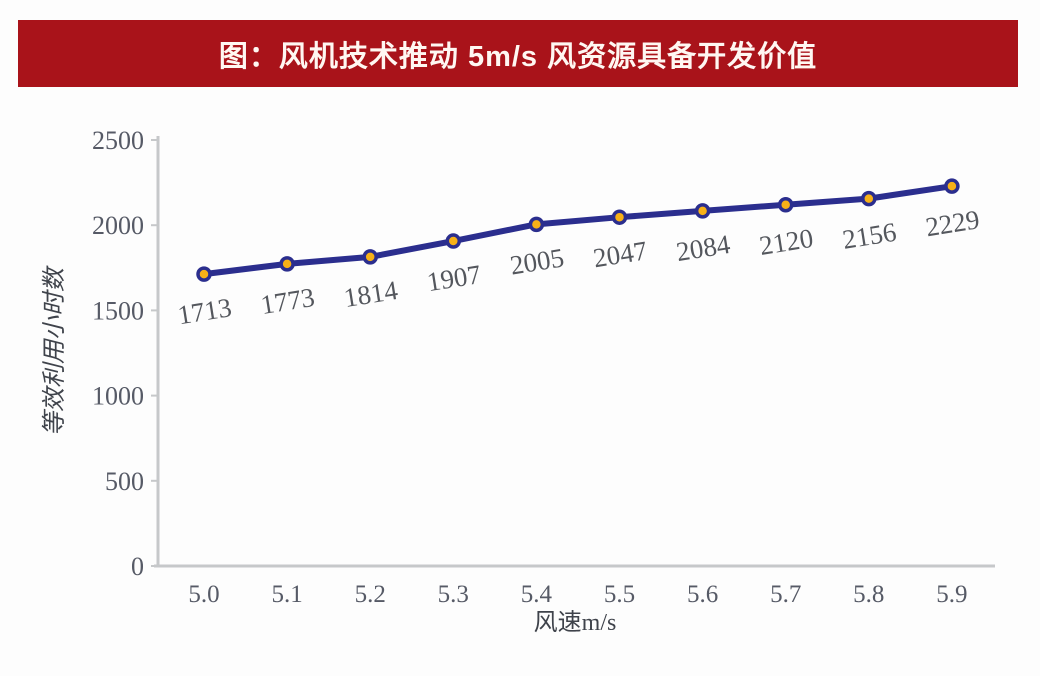  What do you see at coordinates (869, 236) in the screenshot?
I see `data-point-label: 2156` at bounding box center [869, 236].